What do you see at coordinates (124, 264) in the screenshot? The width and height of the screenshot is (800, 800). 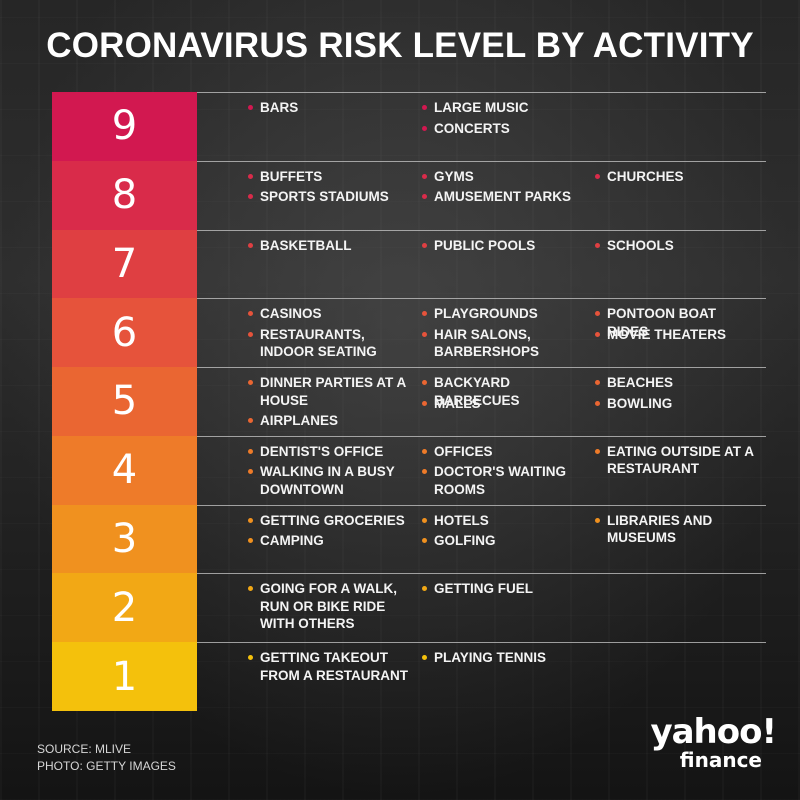 I see `risk-level-7: 7` at bounding box center [124, 264].